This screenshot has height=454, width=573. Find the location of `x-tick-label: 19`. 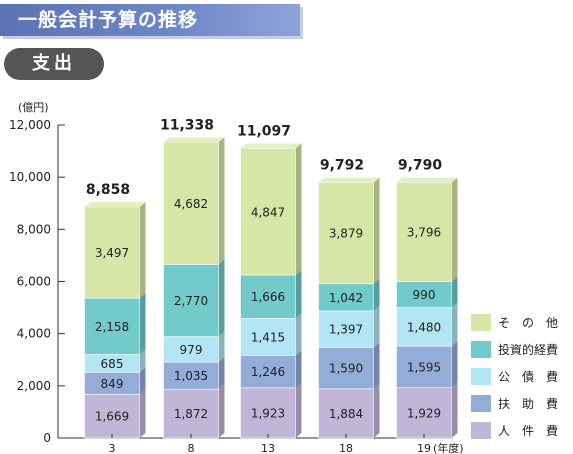

x-tick-label: 19 is located at coordinates (424, 448).